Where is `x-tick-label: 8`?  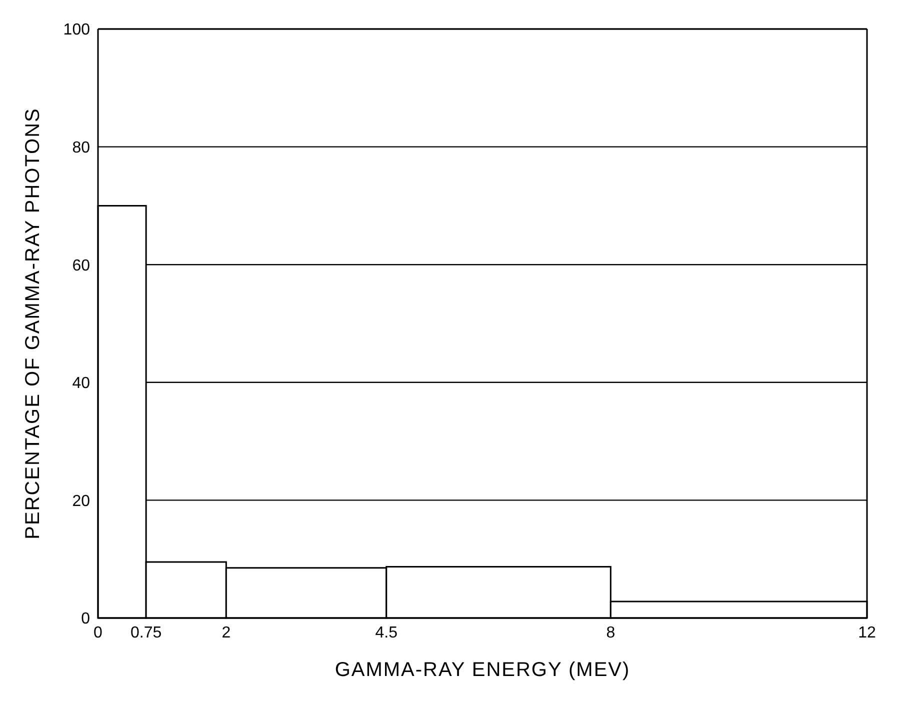
x-tick-label: 8 is located at coordinates (611, 633).